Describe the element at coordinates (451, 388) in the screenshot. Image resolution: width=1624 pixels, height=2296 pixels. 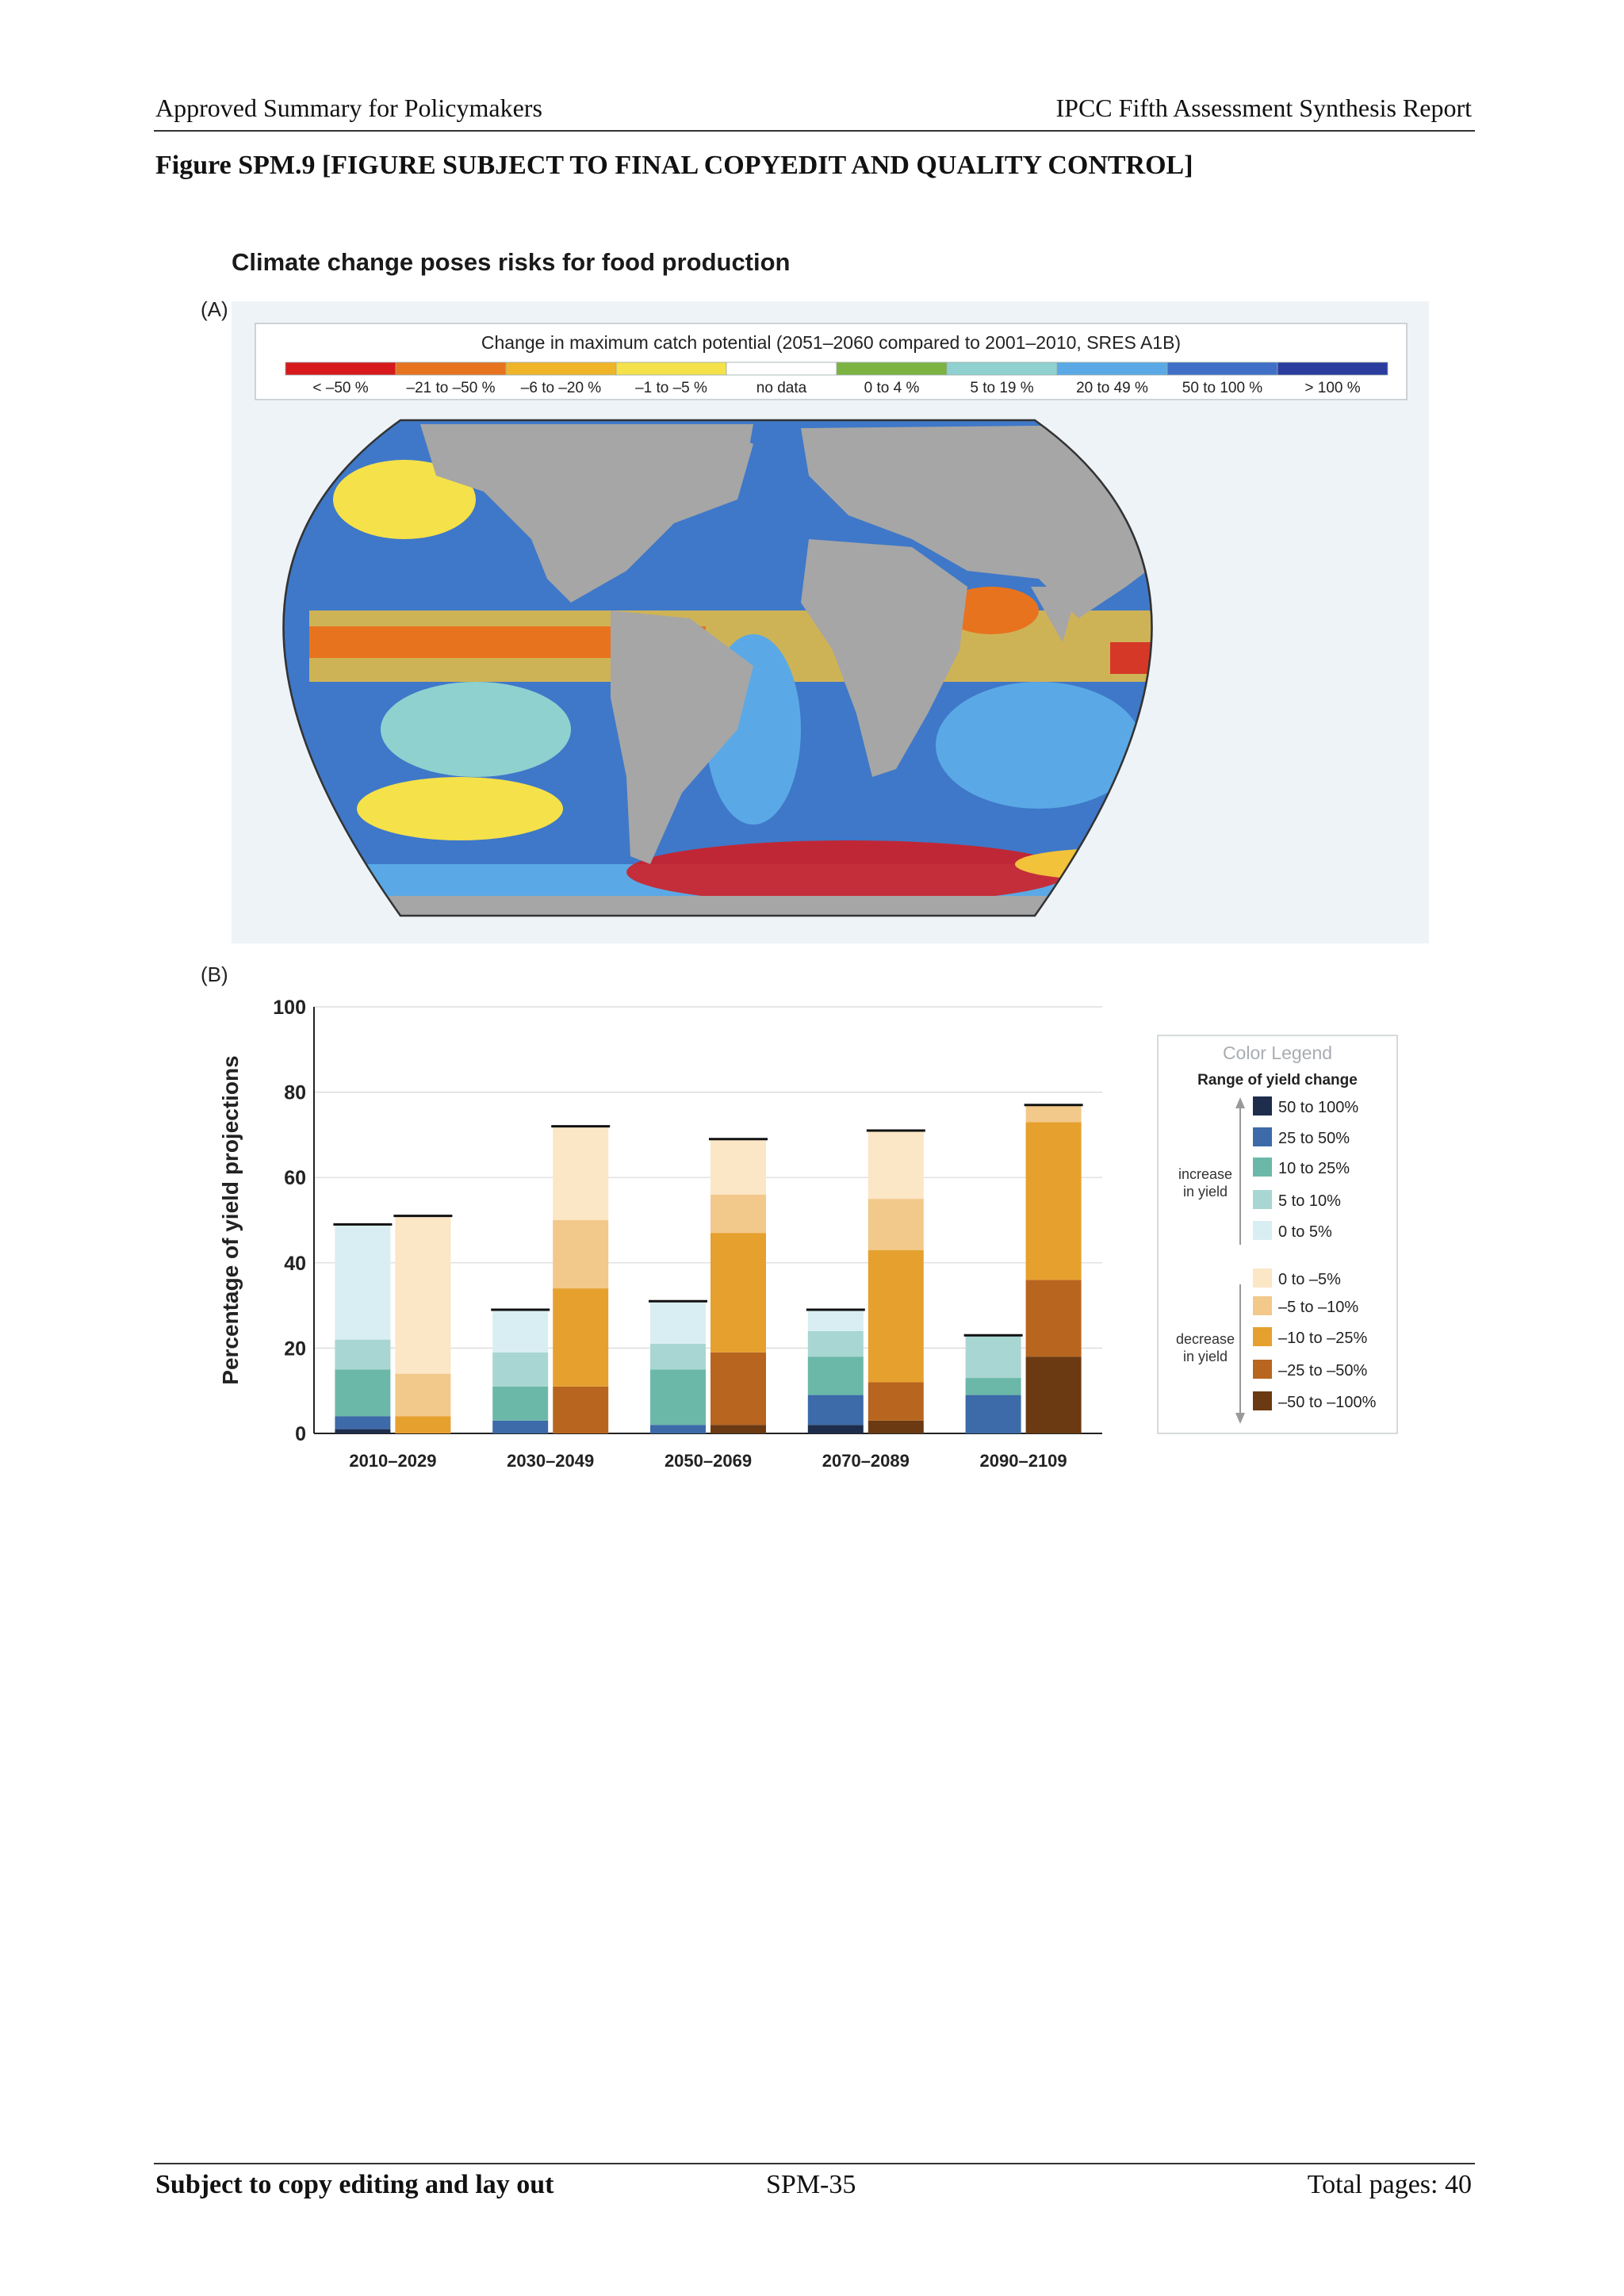
I see `catch-legend-label: –21 to –50 %` at that location.